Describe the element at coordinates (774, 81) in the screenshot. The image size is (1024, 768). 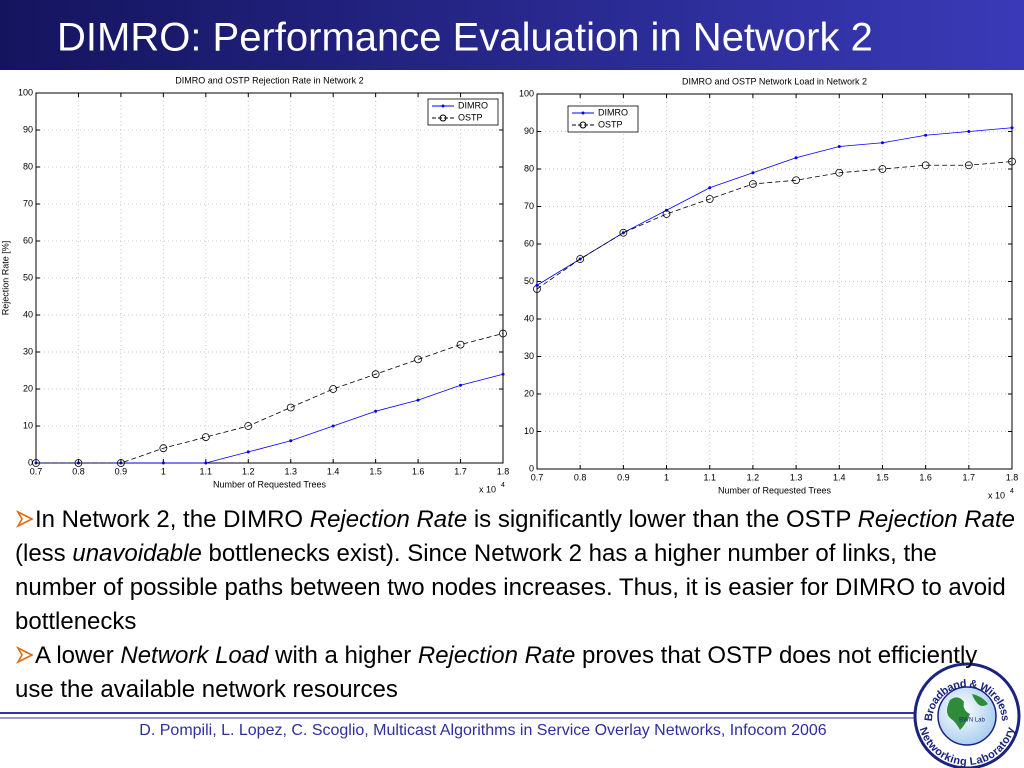
I see `chart-title: DIMRO and OSTP Network Load in Network 2` at that location.